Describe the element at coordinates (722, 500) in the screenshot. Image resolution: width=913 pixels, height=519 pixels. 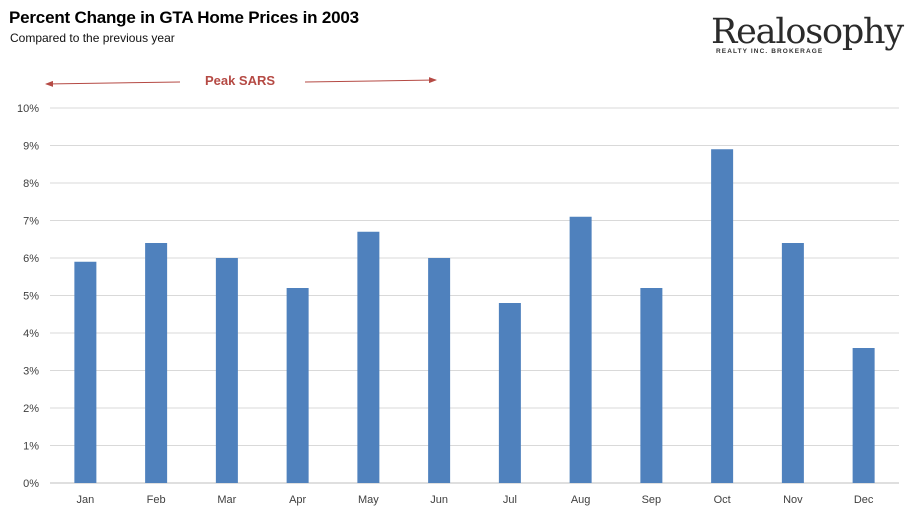
I see `x-tick-label: Oct` at that location.